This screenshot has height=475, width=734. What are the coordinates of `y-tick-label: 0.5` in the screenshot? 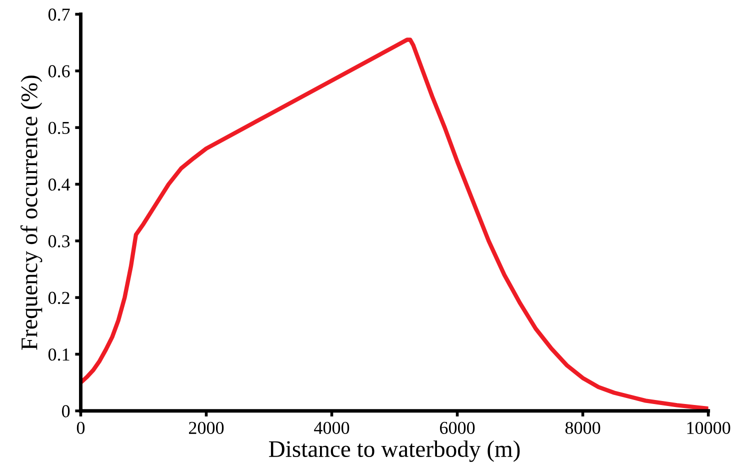 It's located at (59, 128).